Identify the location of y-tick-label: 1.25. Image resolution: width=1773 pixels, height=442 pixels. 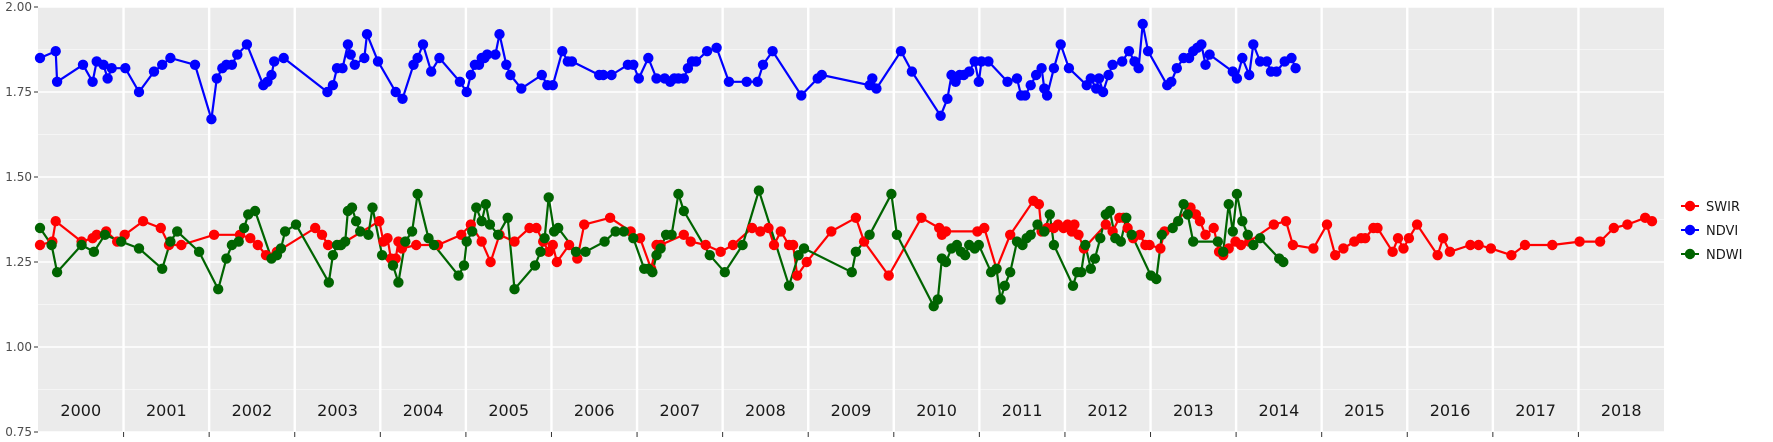
(18, 262).